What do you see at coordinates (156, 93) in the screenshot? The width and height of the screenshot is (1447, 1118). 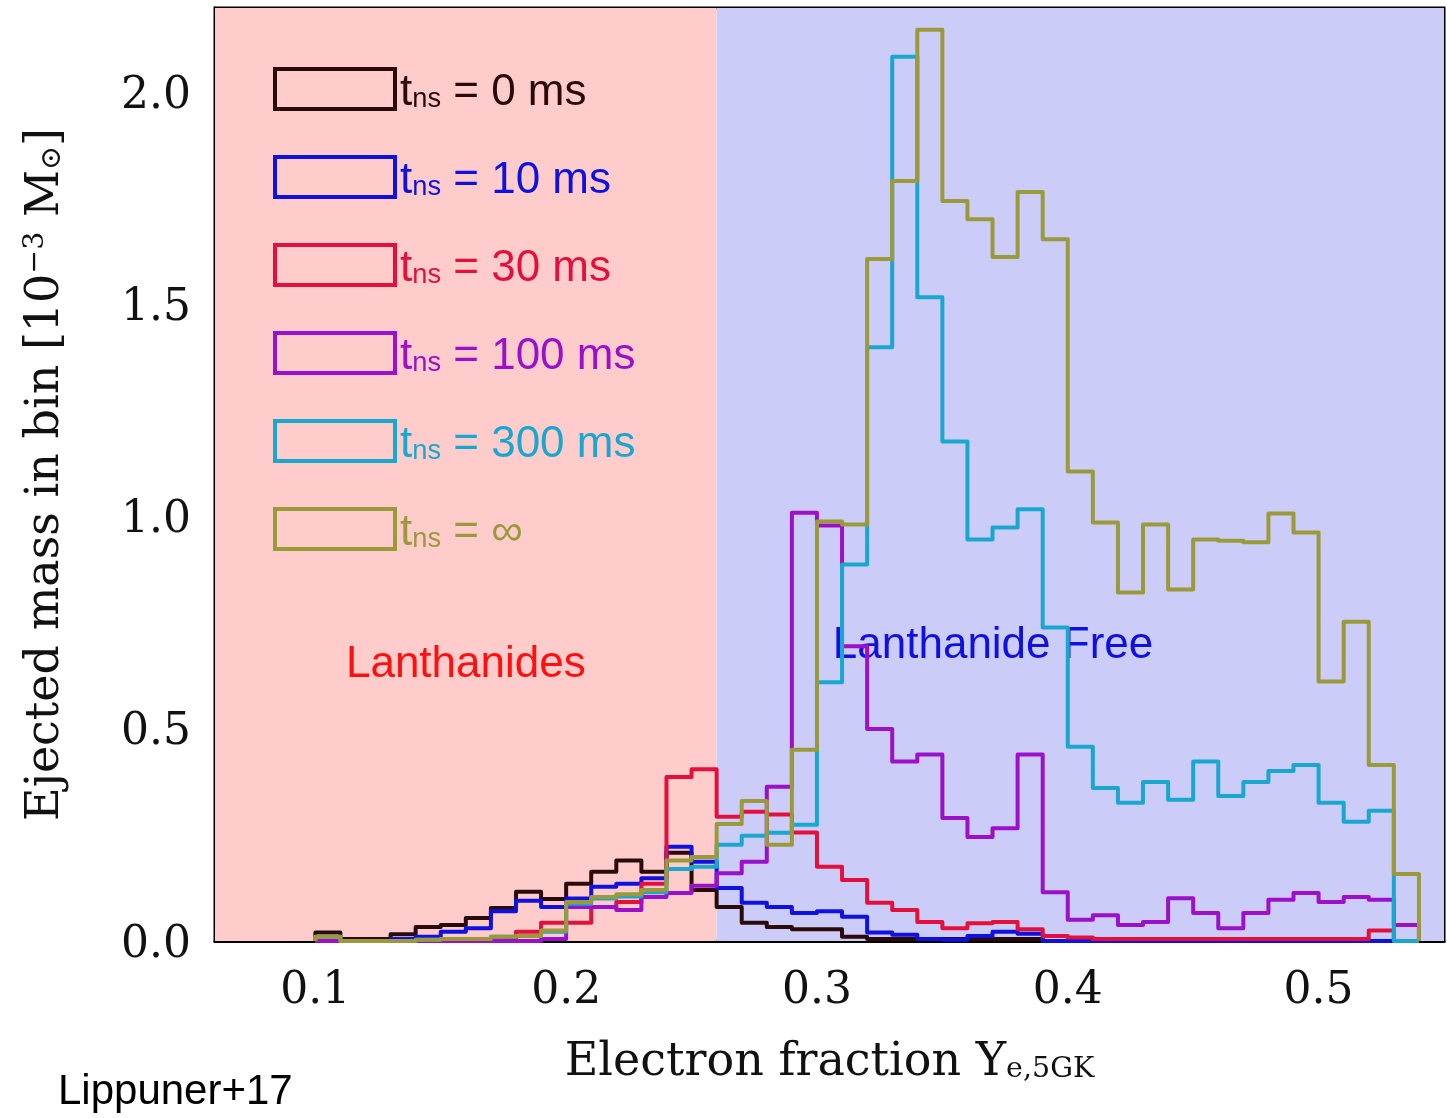 I see `y-tick-label: 2.0` at bounding box center [156, 93].